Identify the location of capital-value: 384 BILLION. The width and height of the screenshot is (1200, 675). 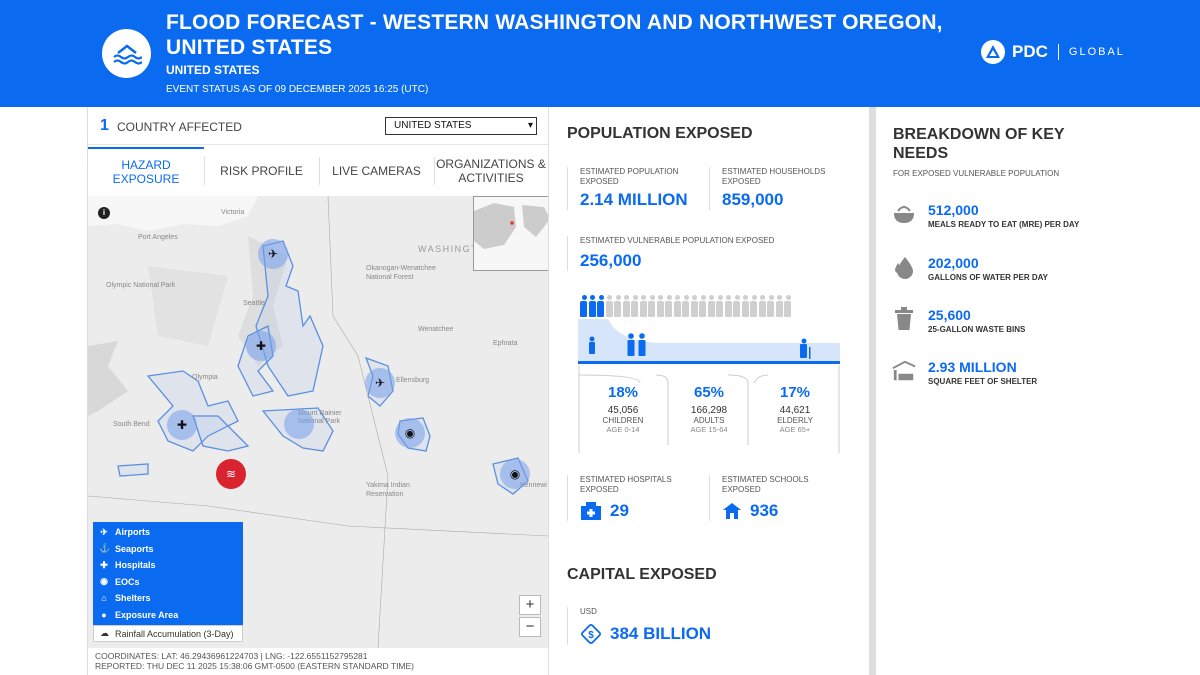
(661, 633).